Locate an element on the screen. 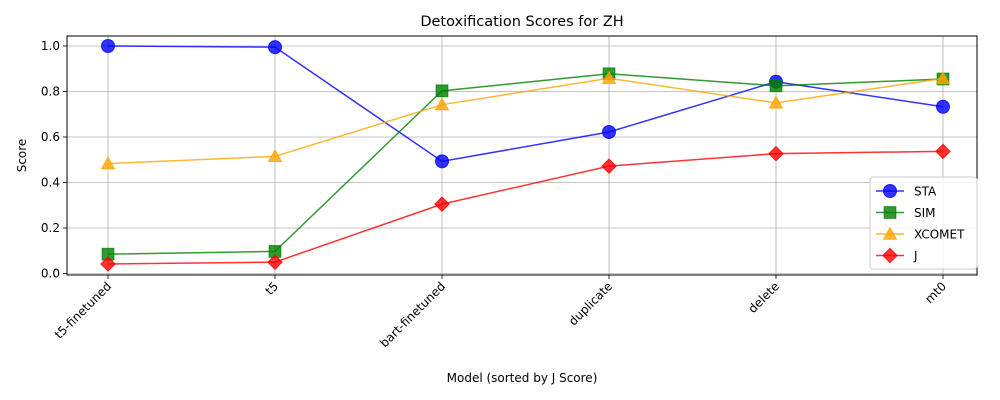 This screenshot has width=1000, height=400. legend-item-xcomet: XCOMET is located at coordinates (920, 234).